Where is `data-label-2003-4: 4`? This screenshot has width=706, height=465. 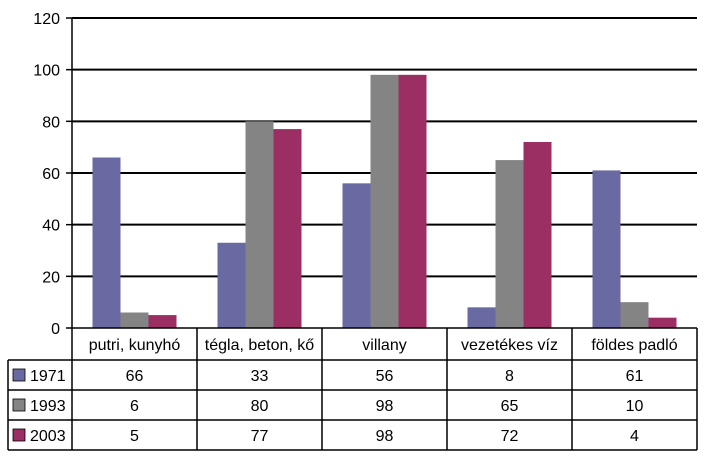
data-label-2003-4: 4 is located at coordinates (634, 436).